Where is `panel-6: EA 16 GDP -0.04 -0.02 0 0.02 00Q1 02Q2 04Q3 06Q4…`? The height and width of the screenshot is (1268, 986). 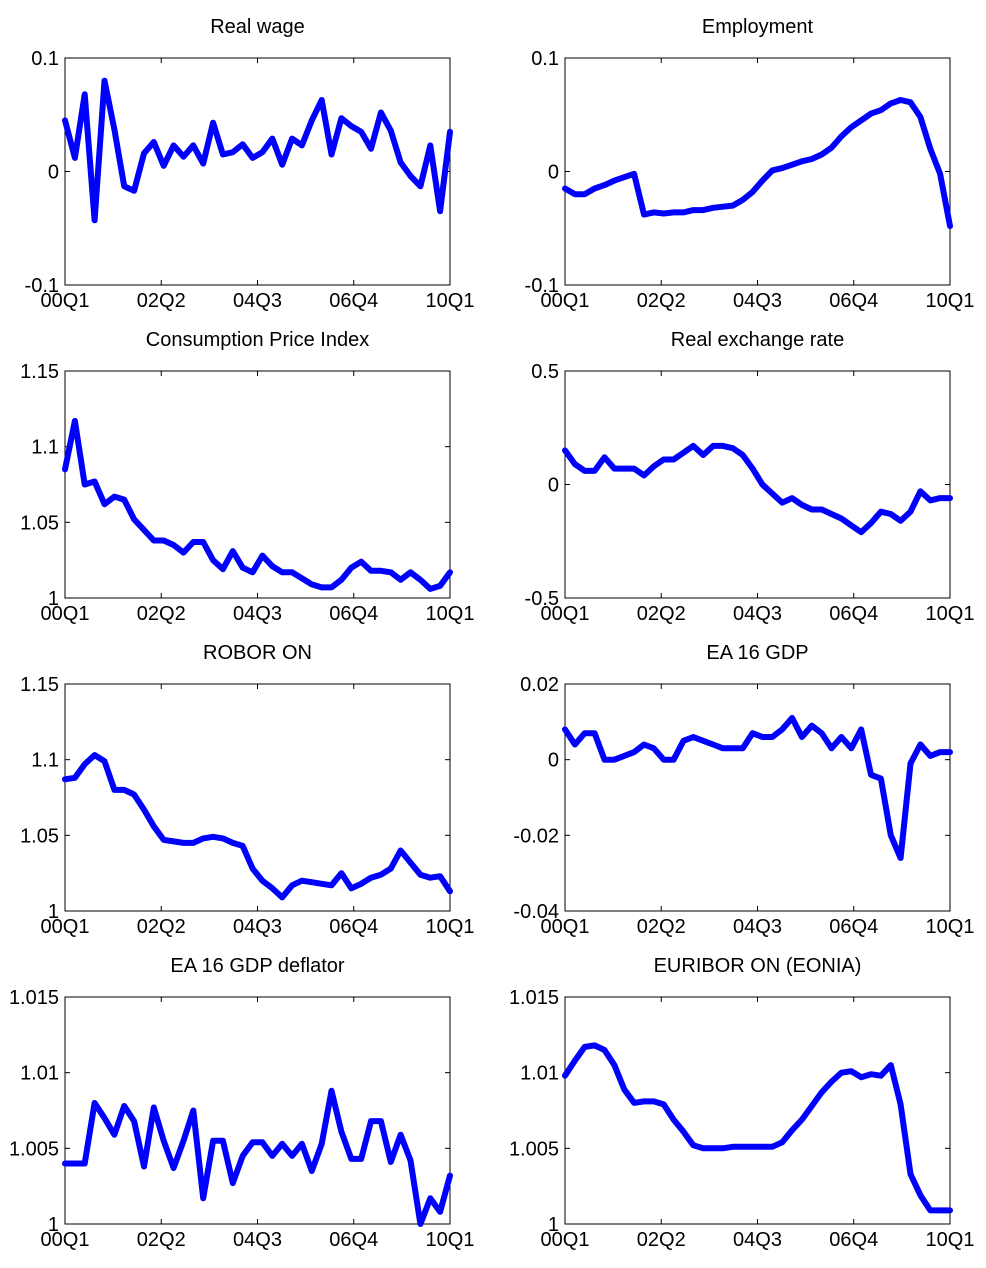 panel-6: EA 16 GDP -0.04 -0.02 0 0.02 00Q1 02Q2 04Q3 06Q4… is located at coordinates (743, 790).